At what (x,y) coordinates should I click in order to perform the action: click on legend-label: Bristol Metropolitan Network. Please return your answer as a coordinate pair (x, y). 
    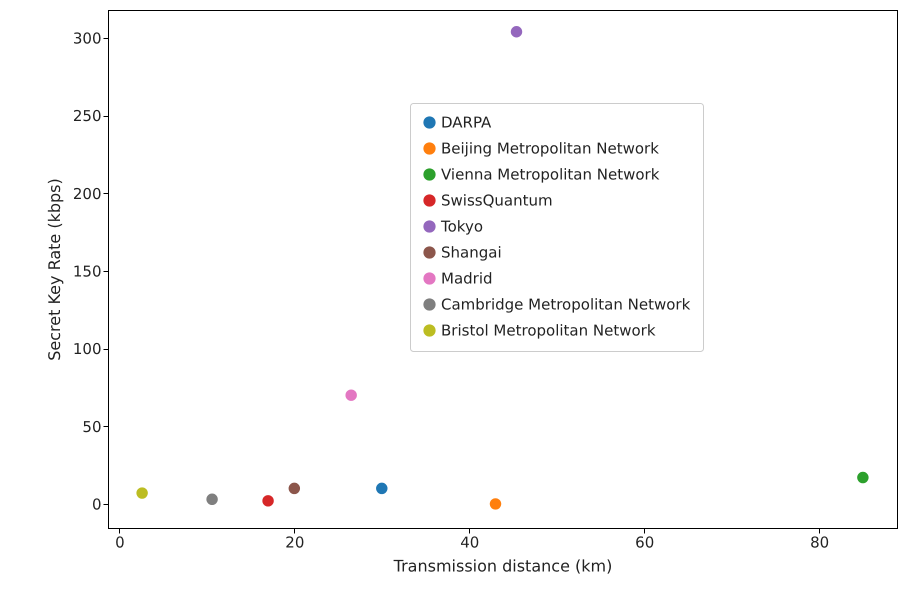
    Looking at the image, I should click on (548, 331).